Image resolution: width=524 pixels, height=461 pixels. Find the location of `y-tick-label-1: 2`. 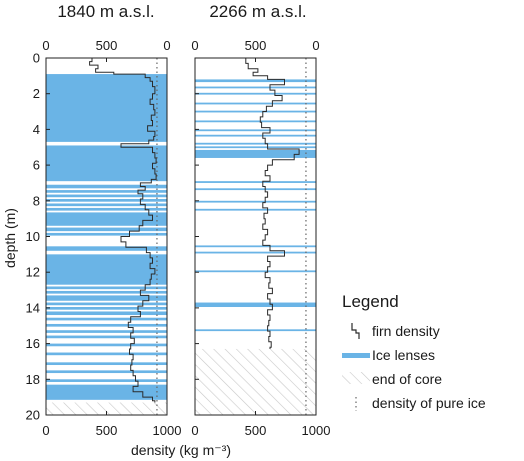

y-tick-label-1: 2 is located at coordinates (36, 93).